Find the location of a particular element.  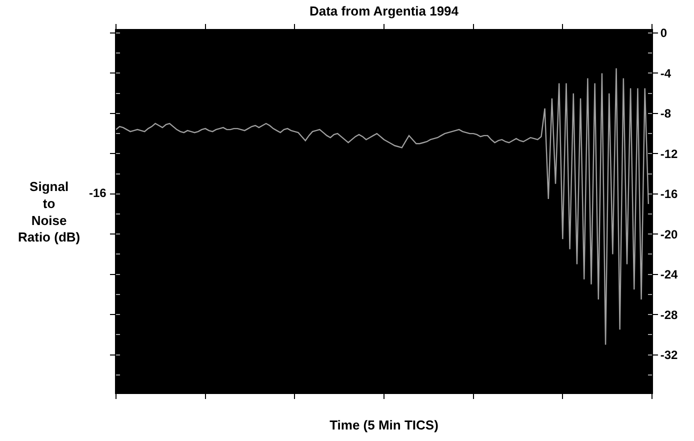

x-axis-title: Time (5 Min TICS) is located at coordinates (384, 425).